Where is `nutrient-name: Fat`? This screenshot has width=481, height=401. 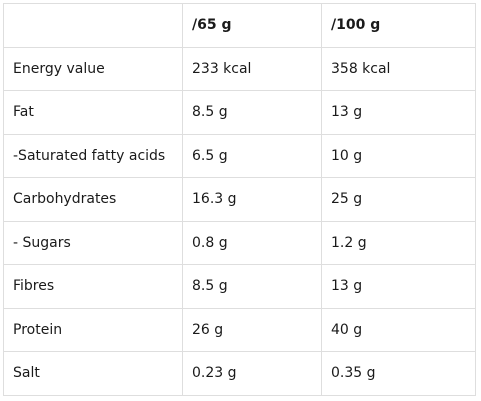 nutrient-name: Fat is located at coordinates (93, 112).